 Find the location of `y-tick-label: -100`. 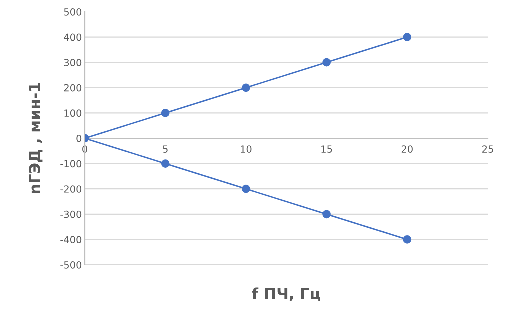

y-tick-label: -100 is located at coordinates (71, 164).